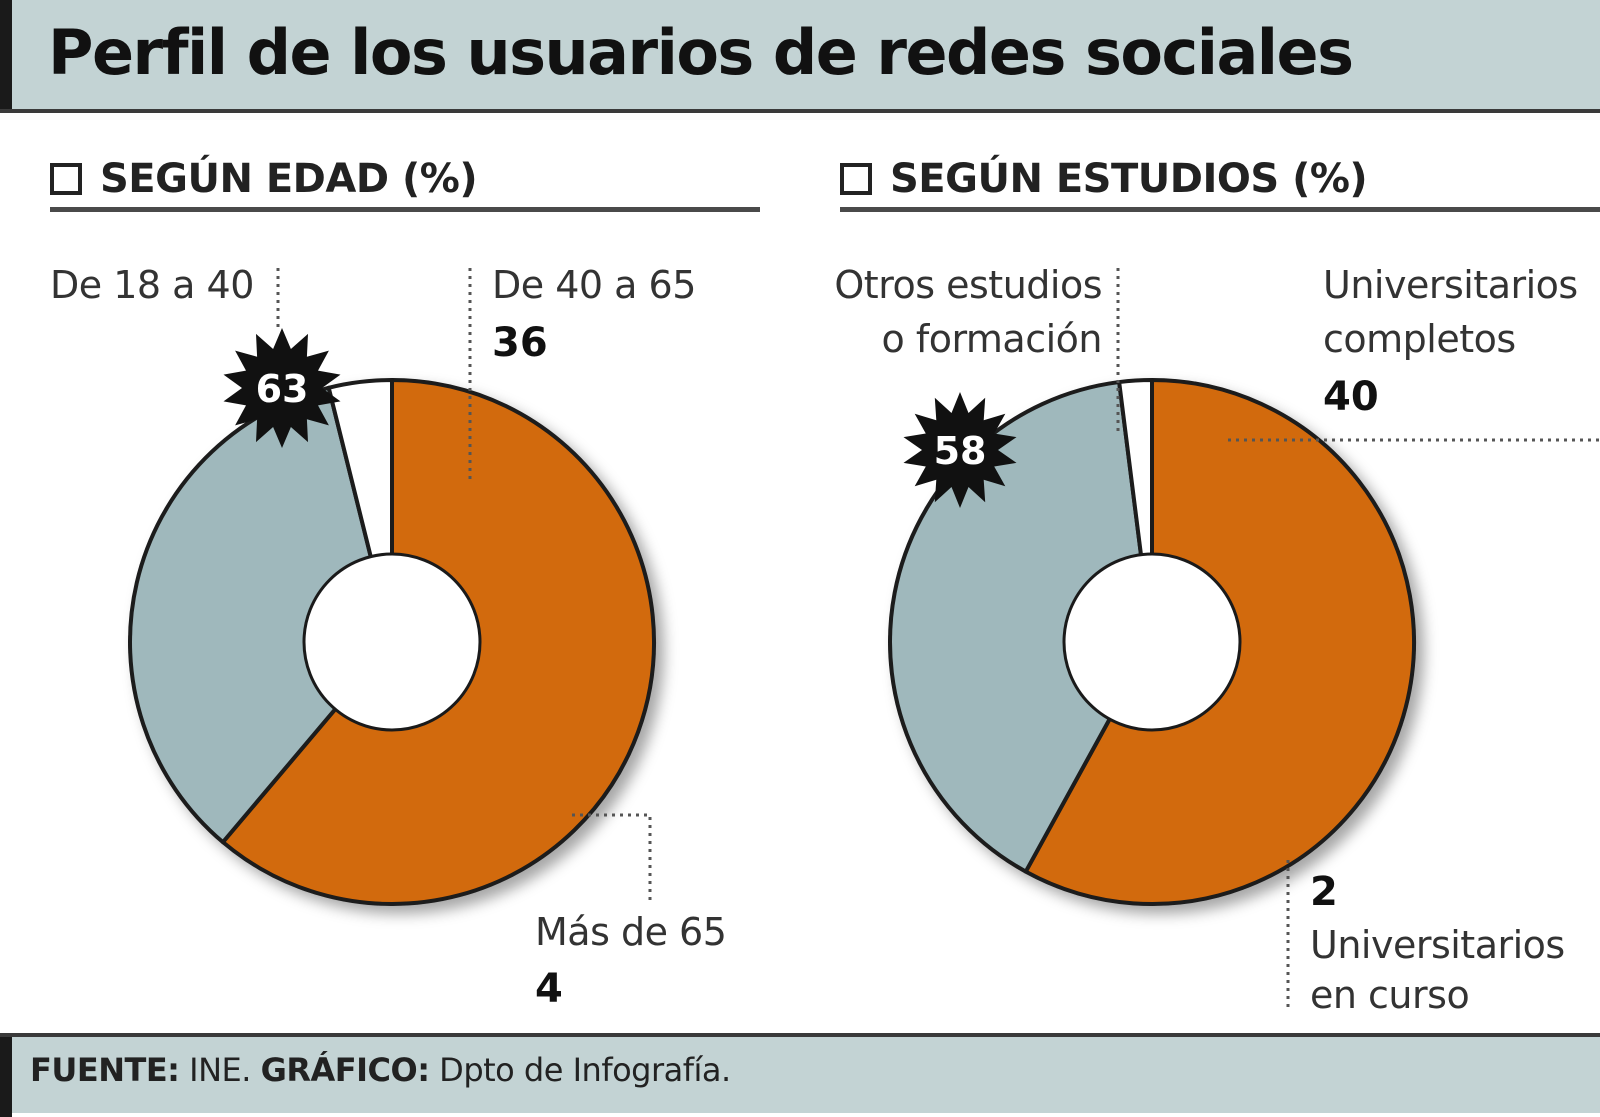 The height and width of the screenshot is (1117, 1600). Describe the element at coordinates (1351, 397) in the screenshot. I see `data-label: 40` at that location.